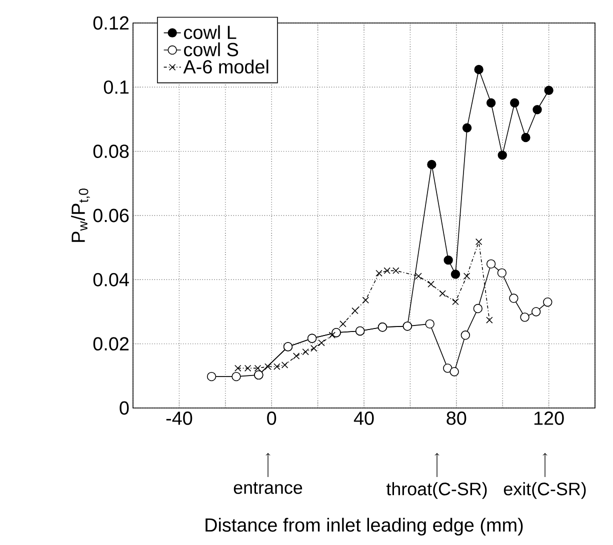 The width and height of the screenshot is (613, 545). What do you see at coordinates (211, 49) in the screenshot?
I see `legend-label: cowl S` at bounding box center [211, 49].